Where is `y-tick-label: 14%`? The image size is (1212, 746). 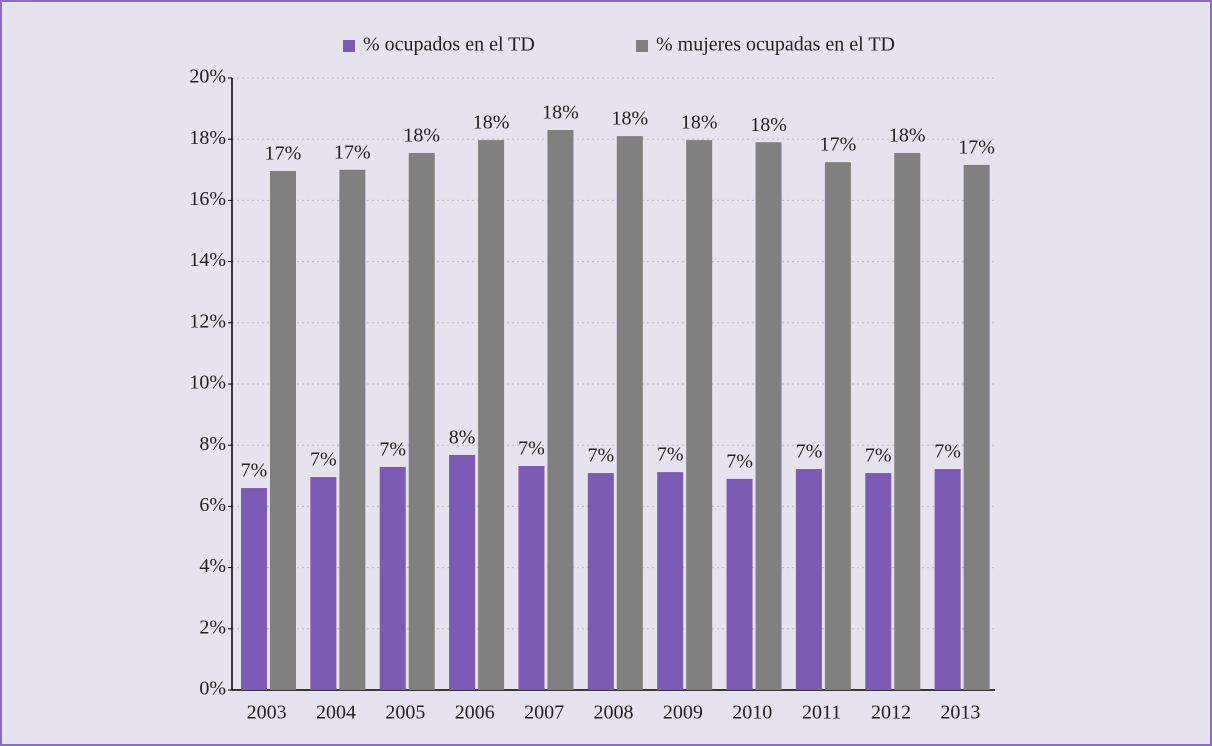
y-tick-label: 14% is located at coordinates (207, 260).